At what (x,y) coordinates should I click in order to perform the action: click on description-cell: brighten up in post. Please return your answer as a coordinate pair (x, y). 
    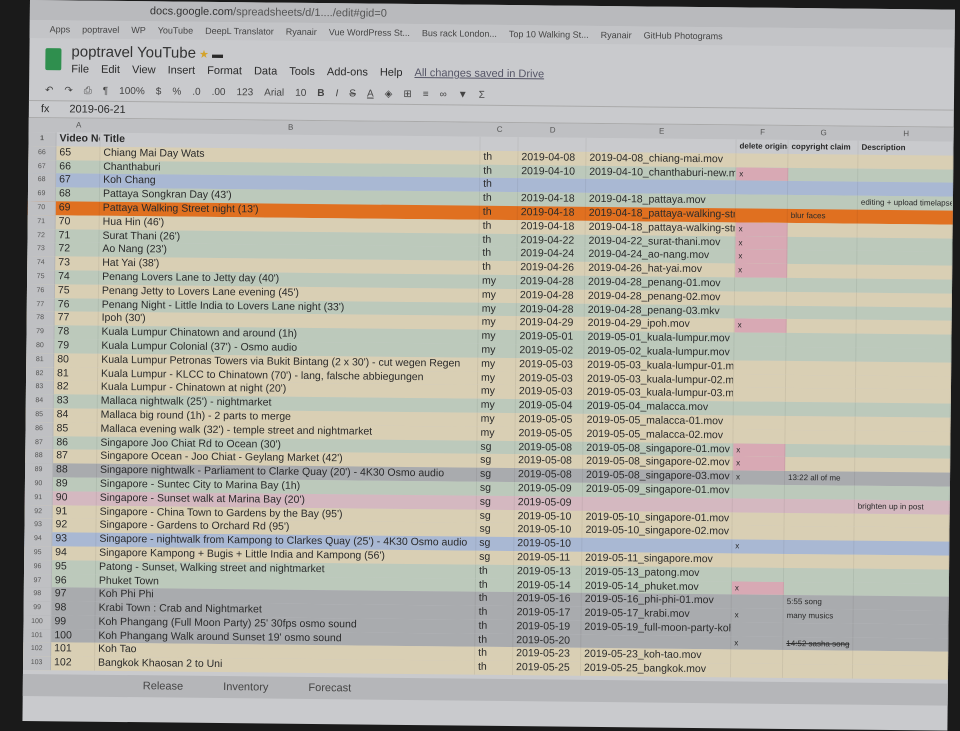
    Looking at the image, I should click on (902, 507).